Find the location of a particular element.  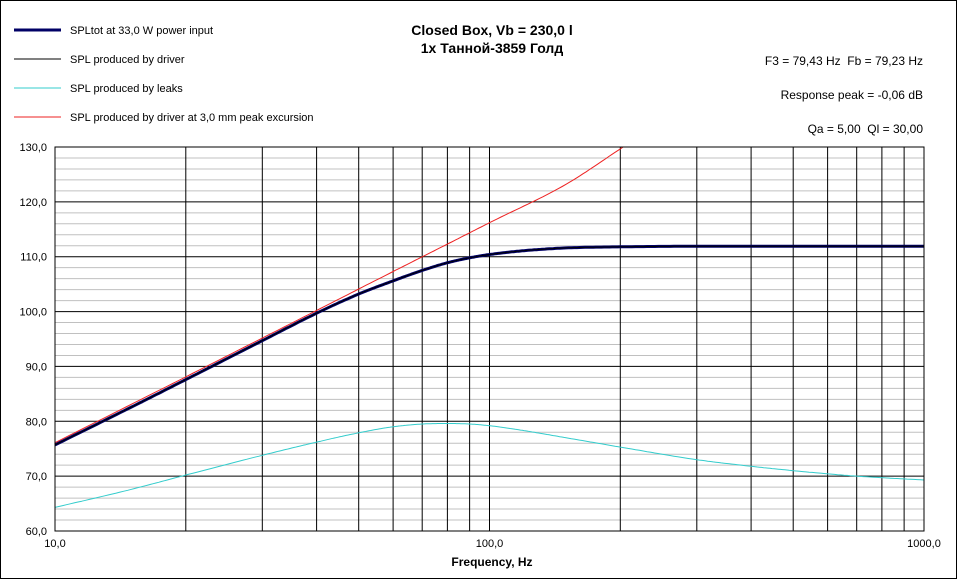

annotation-0: F3 = 79,43 Hz Fb = 79,23 Hz is located at coordinates (844, 61).